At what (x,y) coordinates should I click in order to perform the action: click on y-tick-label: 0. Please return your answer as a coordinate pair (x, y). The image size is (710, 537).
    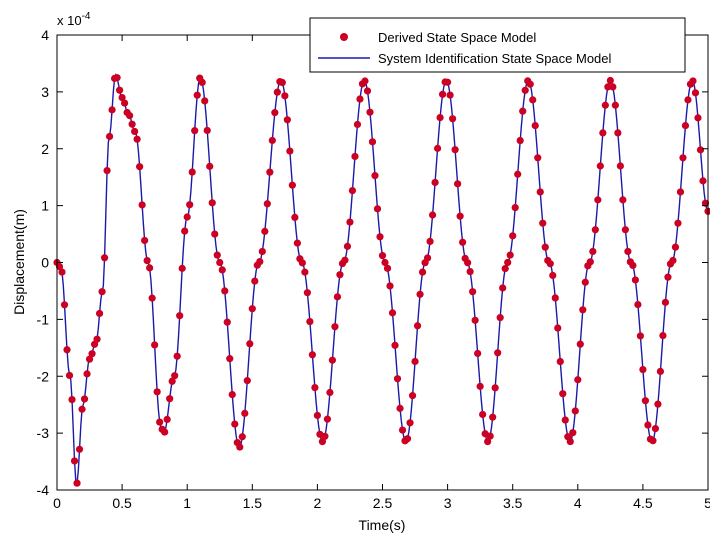
    Looking at the image, I should click on (45, 263).